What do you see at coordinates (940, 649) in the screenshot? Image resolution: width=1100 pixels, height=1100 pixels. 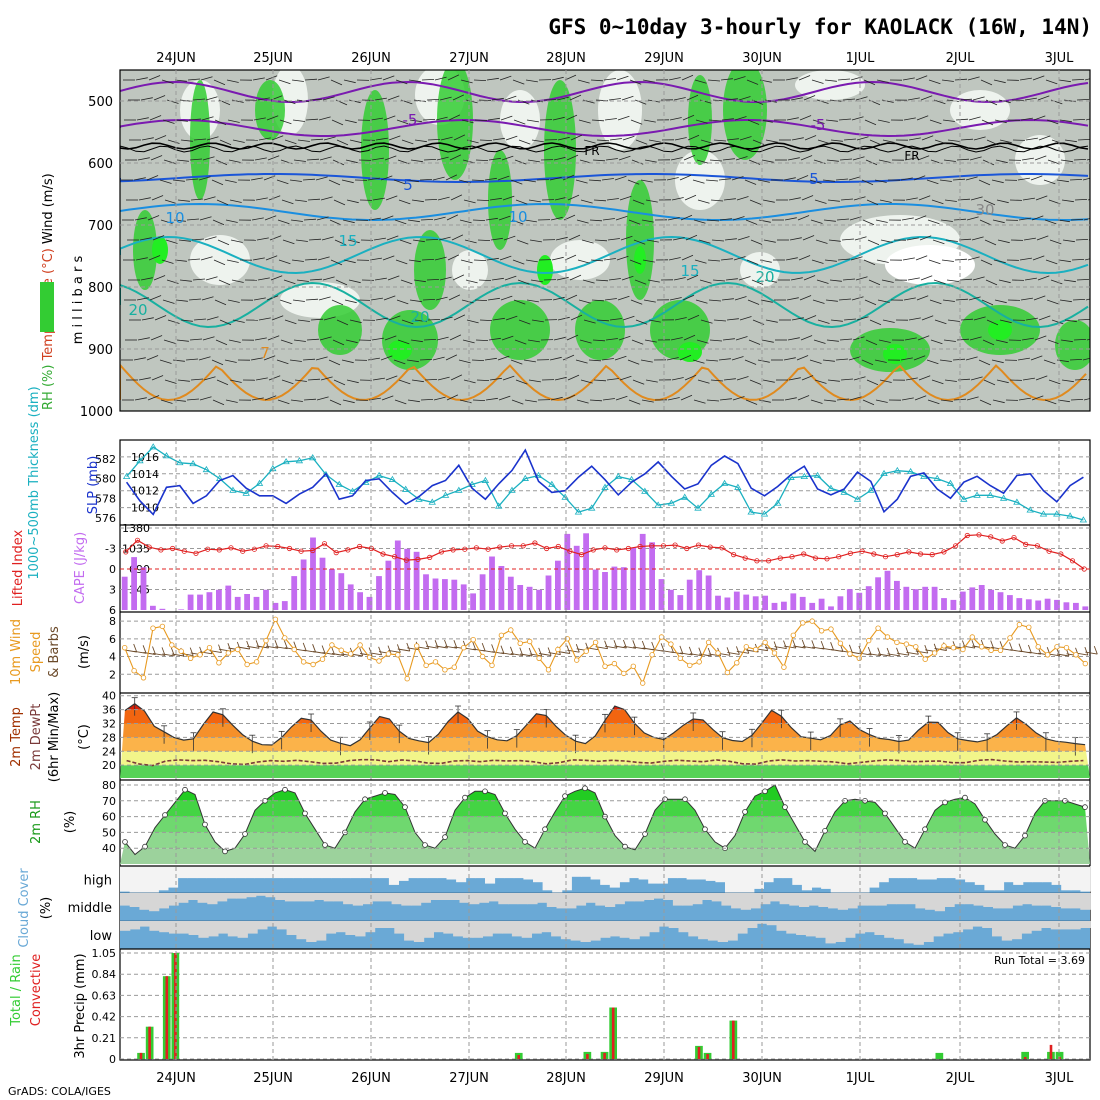 I see `wind-barb-10m` at bounding box center [940, 649].